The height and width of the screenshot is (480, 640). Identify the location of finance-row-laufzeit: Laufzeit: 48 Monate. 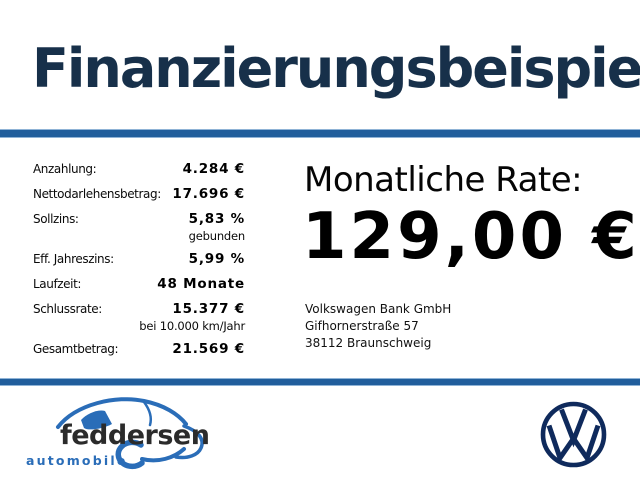
(139, 284).